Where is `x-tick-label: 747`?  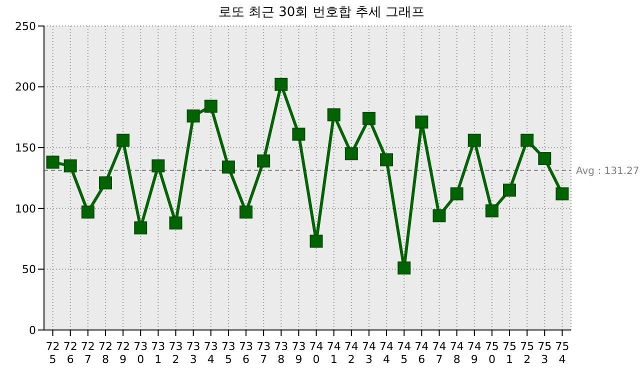 x-tick-label: 747 is located at coordinates (439, 353).